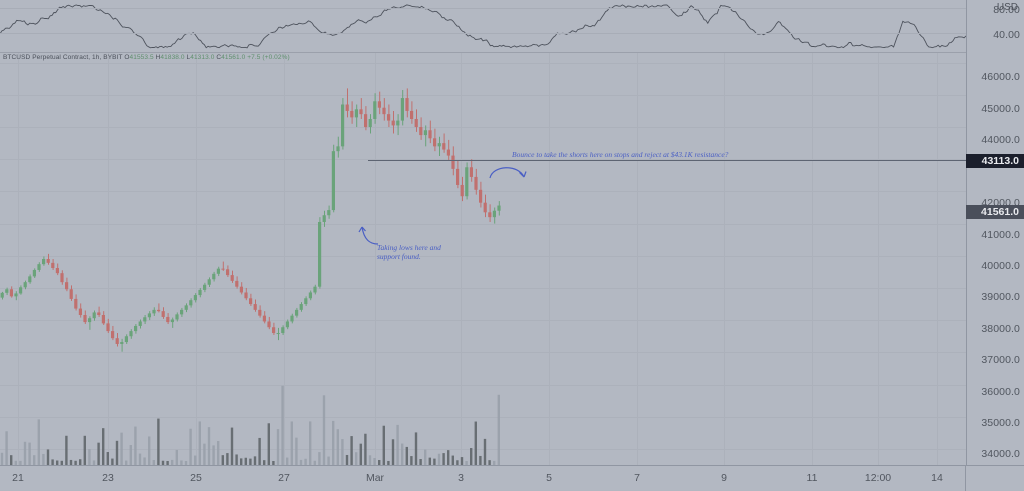 This screenshot has width=1024, height=491. I want to click on ticker-low-label: L, so click(188, 57).